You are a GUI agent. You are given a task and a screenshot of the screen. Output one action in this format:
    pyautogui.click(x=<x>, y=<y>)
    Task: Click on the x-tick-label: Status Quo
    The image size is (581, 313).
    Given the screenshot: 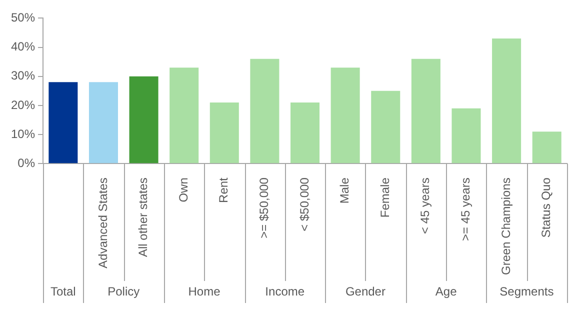 What is the action you would take?
    pyautogui.click(x=546, y=207)
    